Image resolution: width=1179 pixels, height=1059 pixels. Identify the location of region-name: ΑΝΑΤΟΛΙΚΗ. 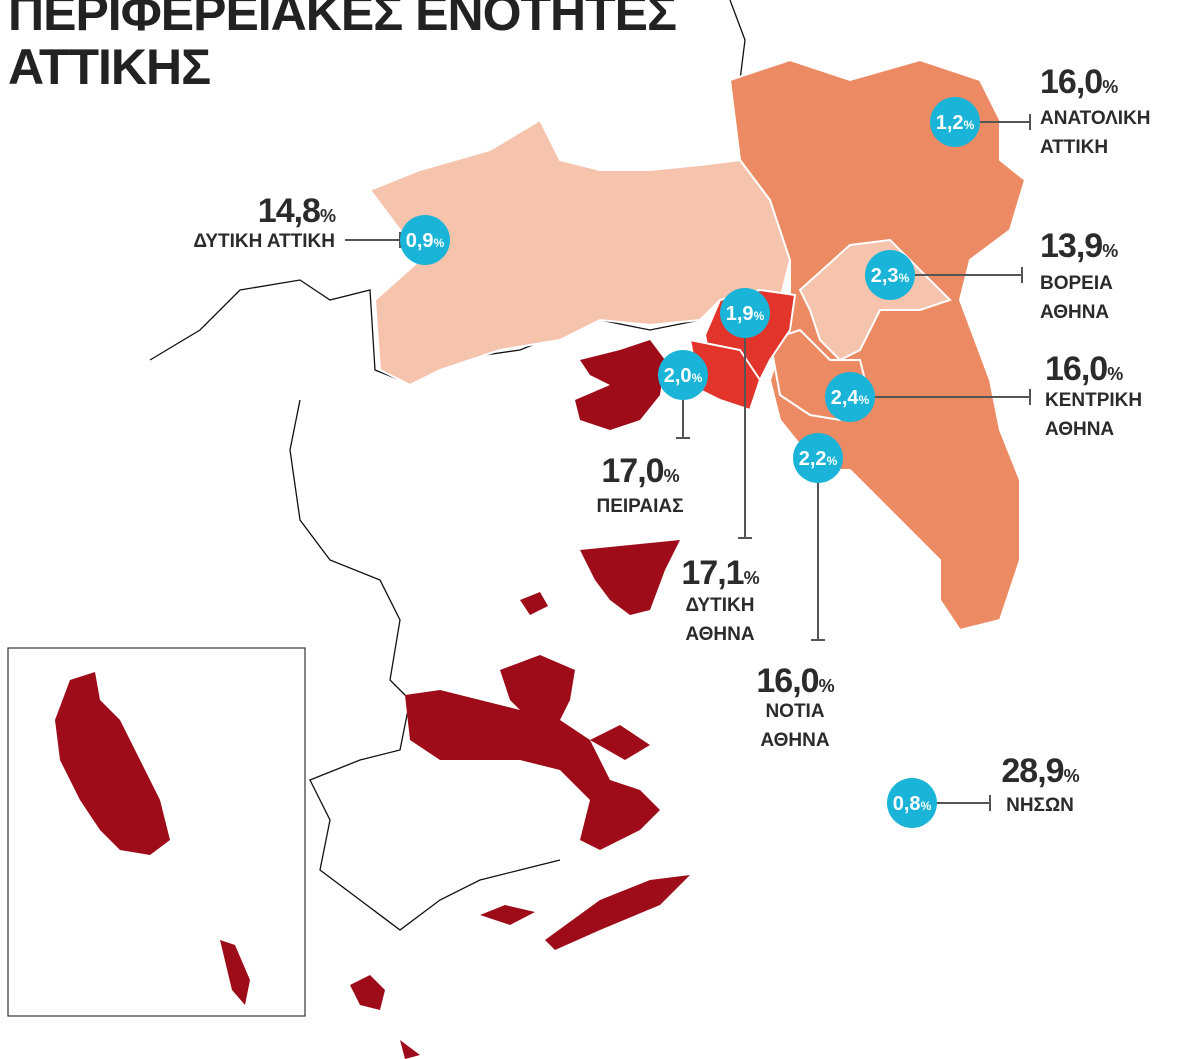
(1095, 118).